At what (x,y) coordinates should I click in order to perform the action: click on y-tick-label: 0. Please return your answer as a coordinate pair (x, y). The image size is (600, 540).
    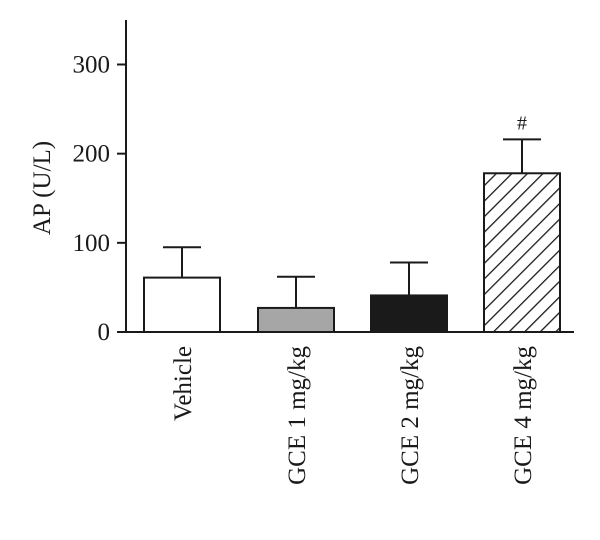
    Looking at the image, I should click on (104, 332).